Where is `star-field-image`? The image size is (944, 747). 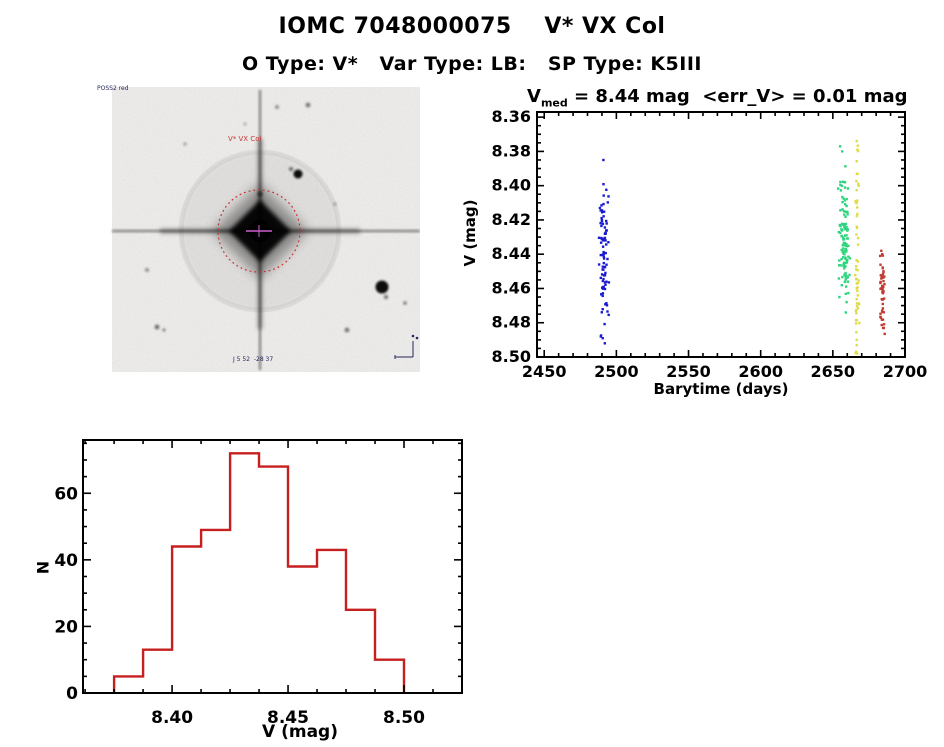
star-field-image is located at coordinates (266, 229).